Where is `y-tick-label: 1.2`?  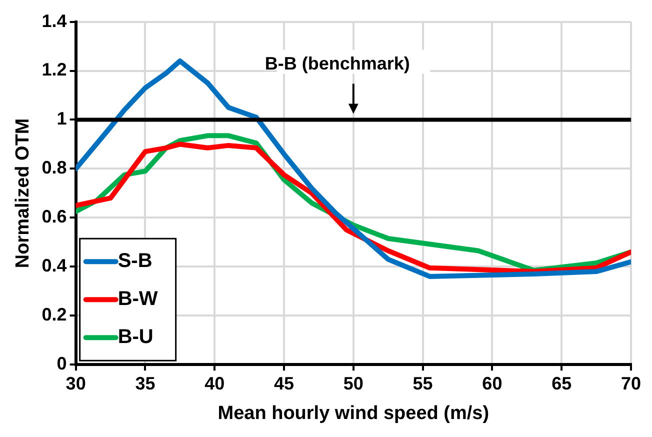 y-tick-label: 1.2 is located at coordinates (54, 70).